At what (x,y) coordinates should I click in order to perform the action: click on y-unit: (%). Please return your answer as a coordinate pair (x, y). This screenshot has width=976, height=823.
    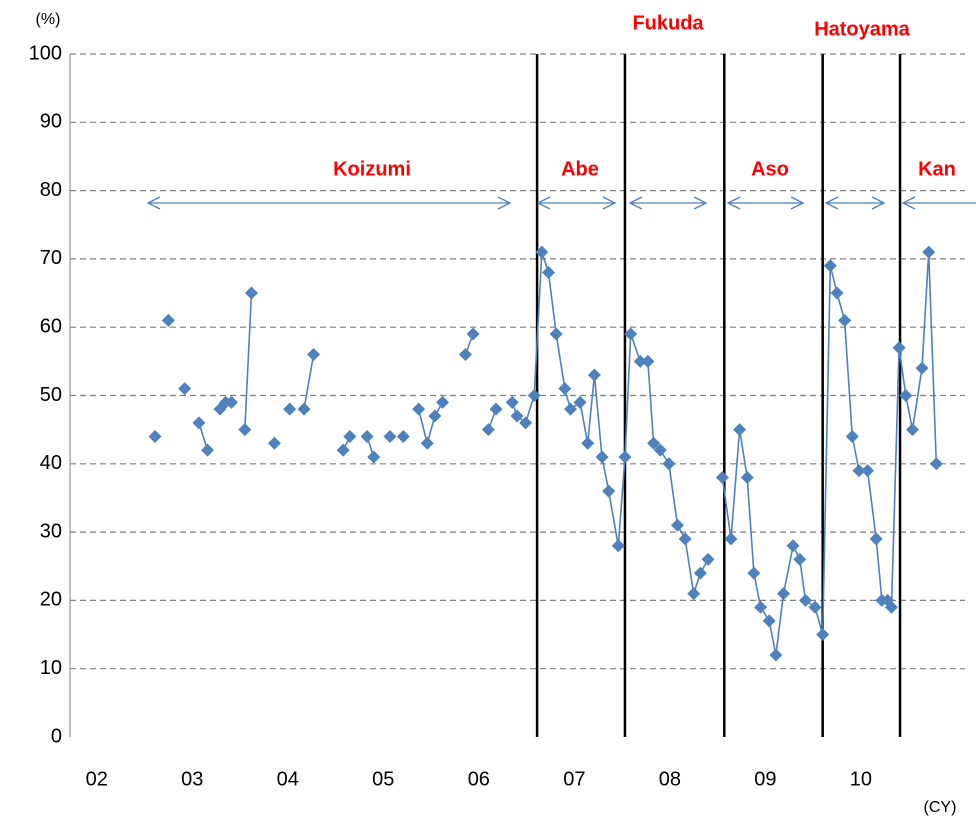
    Looking at the image, I should click on (48, 19).